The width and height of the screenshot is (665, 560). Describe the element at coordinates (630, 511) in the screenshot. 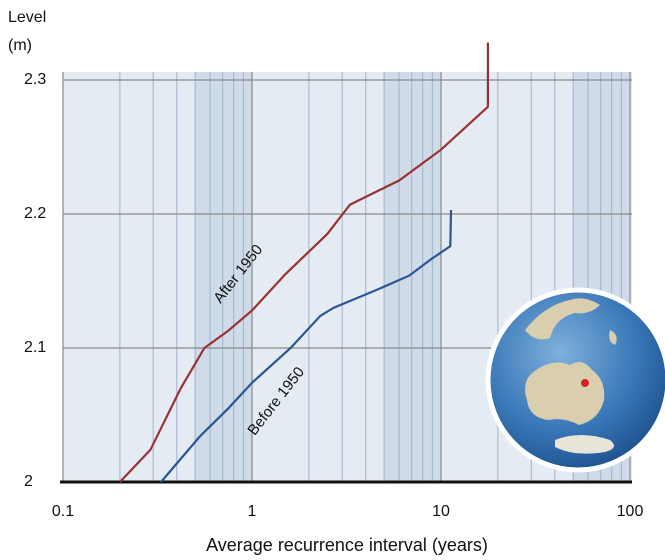

I see `x-tick-label: 100` at that location.